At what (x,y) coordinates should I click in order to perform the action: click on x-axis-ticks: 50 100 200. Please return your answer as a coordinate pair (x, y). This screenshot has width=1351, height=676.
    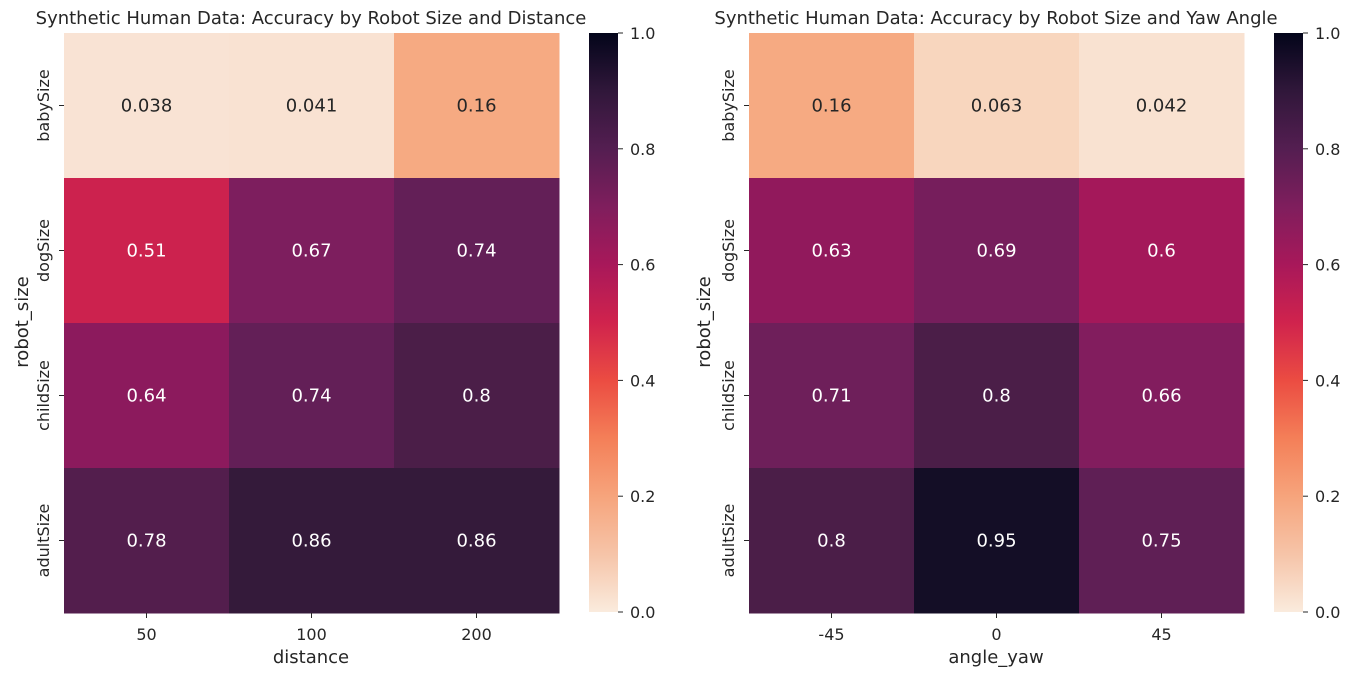
    Looking at the image, I should click on (314, 628).